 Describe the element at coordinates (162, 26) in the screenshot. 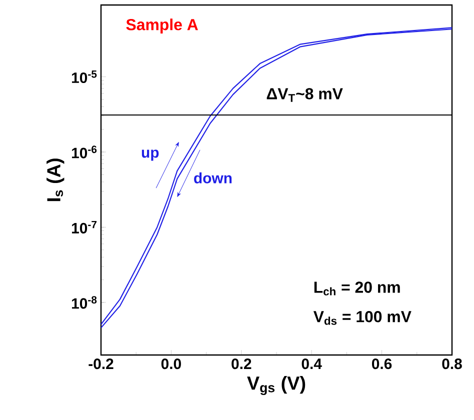

I see `annotation: Sample A` at that location.